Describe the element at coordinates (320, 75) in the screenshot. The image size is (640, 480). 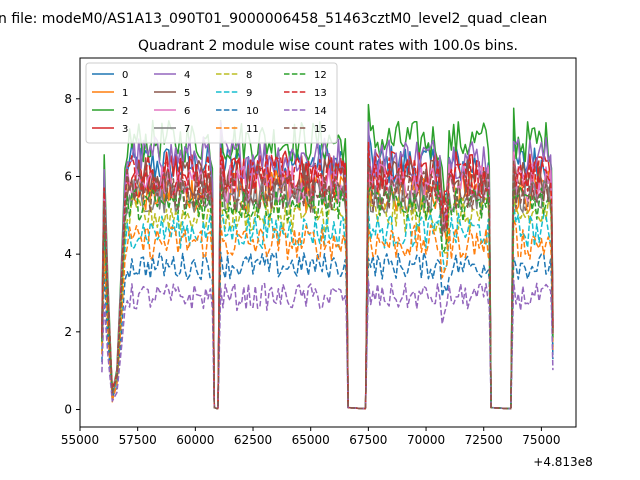
I see `legend-label: 12` at that location.